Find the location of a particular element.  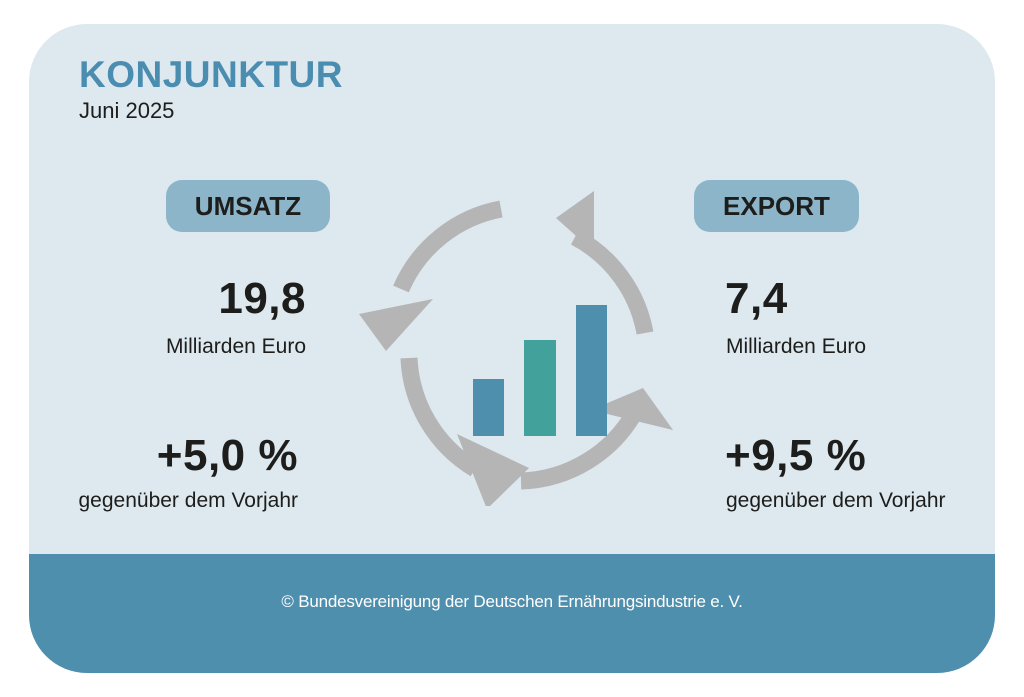

bar-large is located at coordinates (591, 370).